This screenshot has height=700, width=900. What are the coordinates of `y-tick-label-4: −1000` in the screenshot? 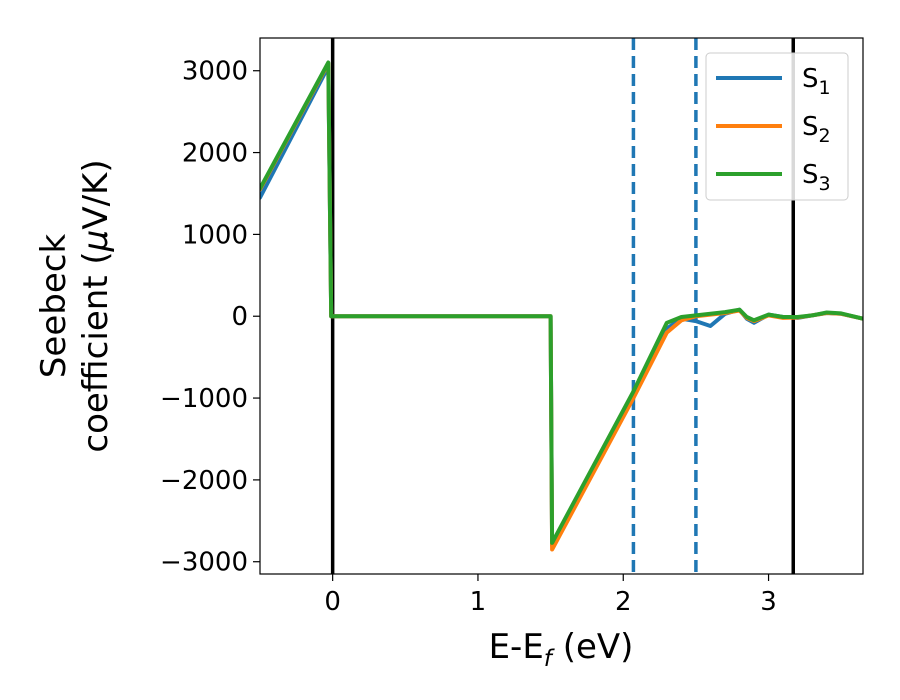 It's located at (204, 399).